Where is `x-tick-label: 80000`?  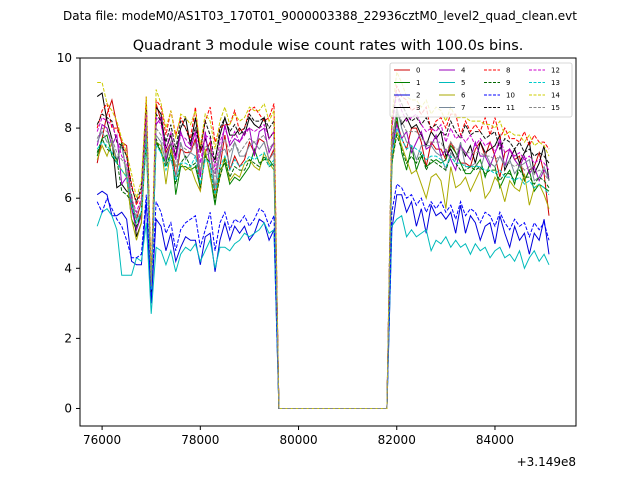 x-tick-label: 80000 is located at coordinates (298, 440).